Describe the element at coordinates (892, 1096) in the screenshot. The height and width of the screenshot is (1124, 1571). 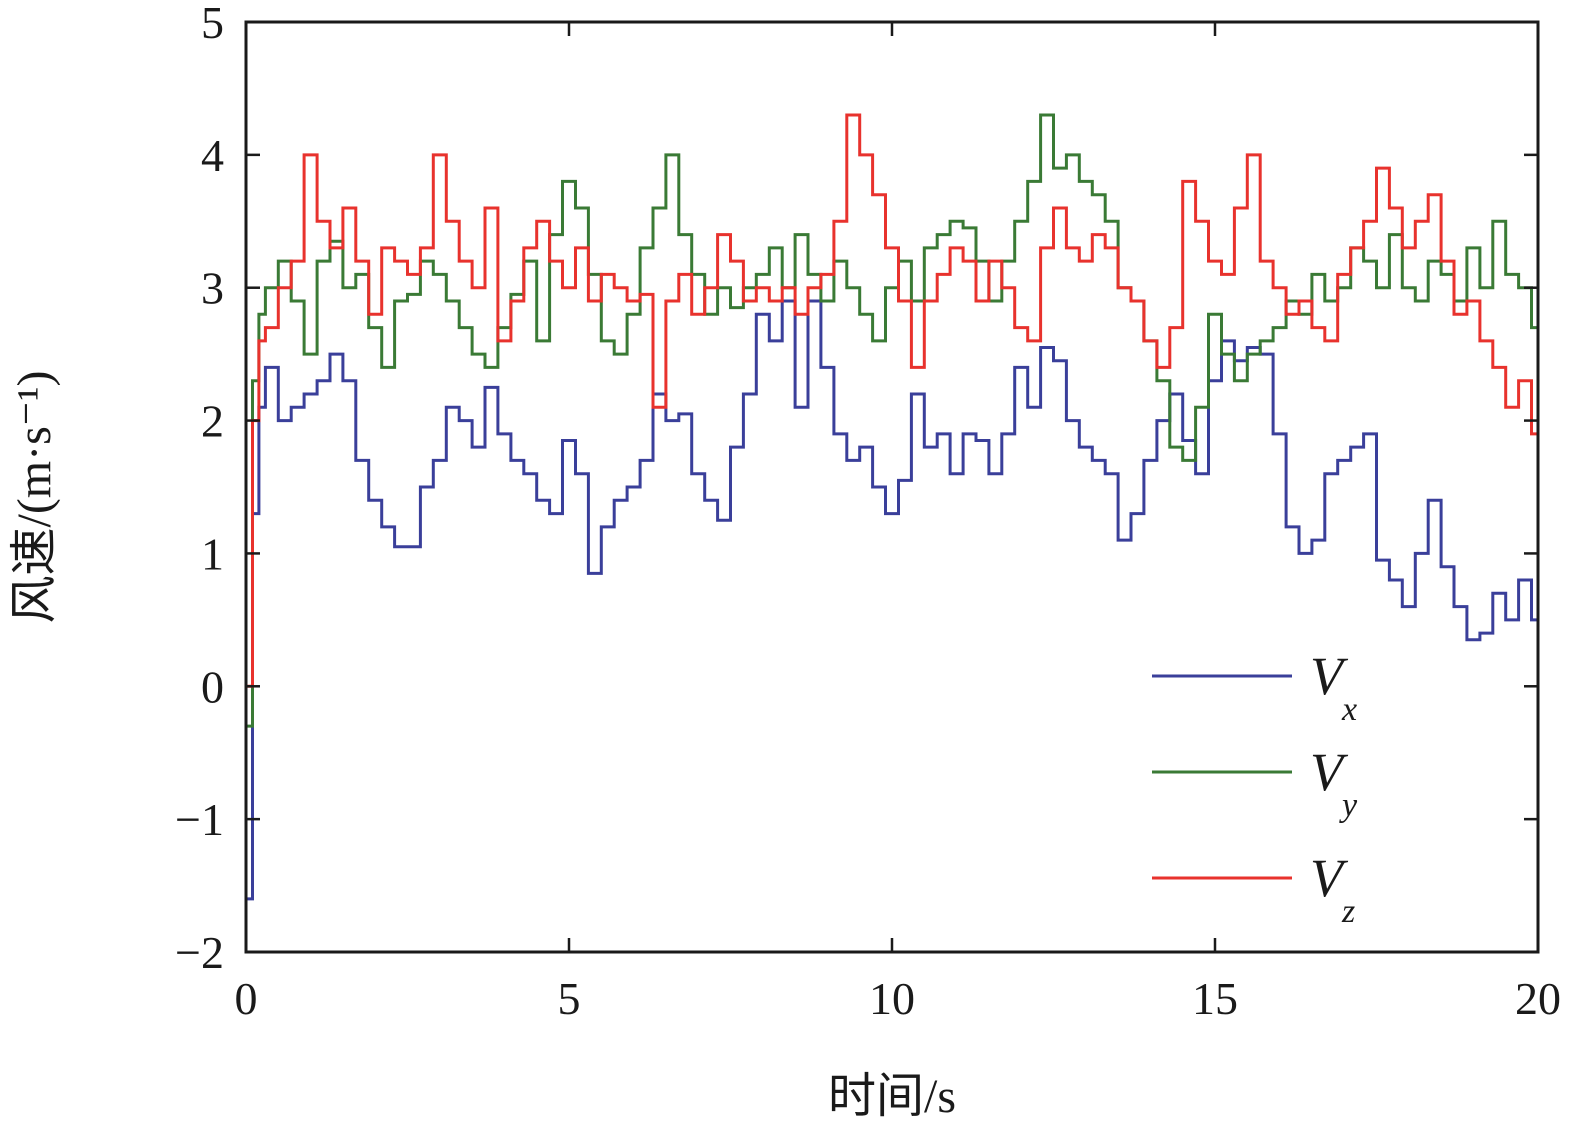
I see `x-axis-label: 时间/s` at that location.